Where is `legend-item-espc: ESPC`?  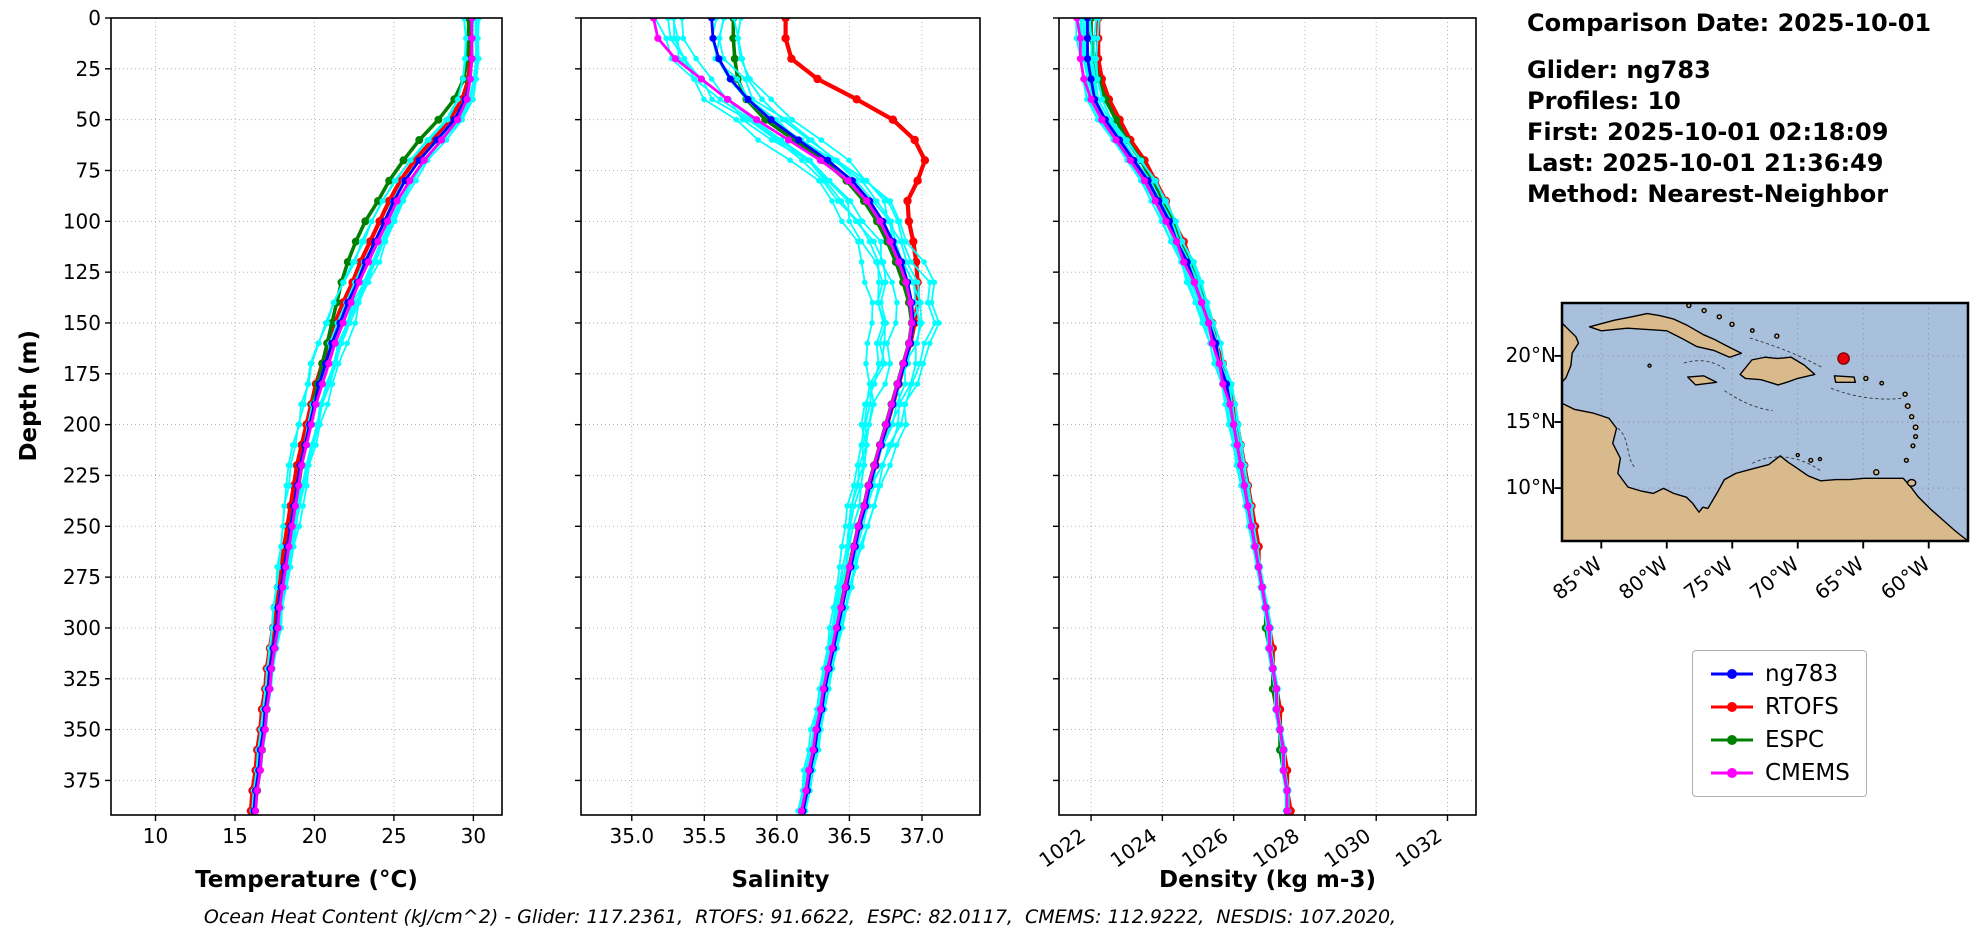 legend-item-espc: ESPC is located at coordinates (1779, 740).